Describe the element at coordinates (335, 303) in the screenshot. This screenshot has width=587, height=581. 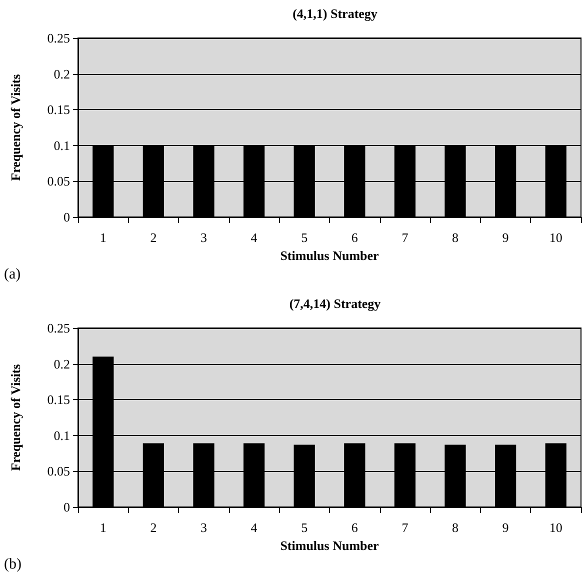
I see `chart-title: (7,4,14) Strategy` at that location.